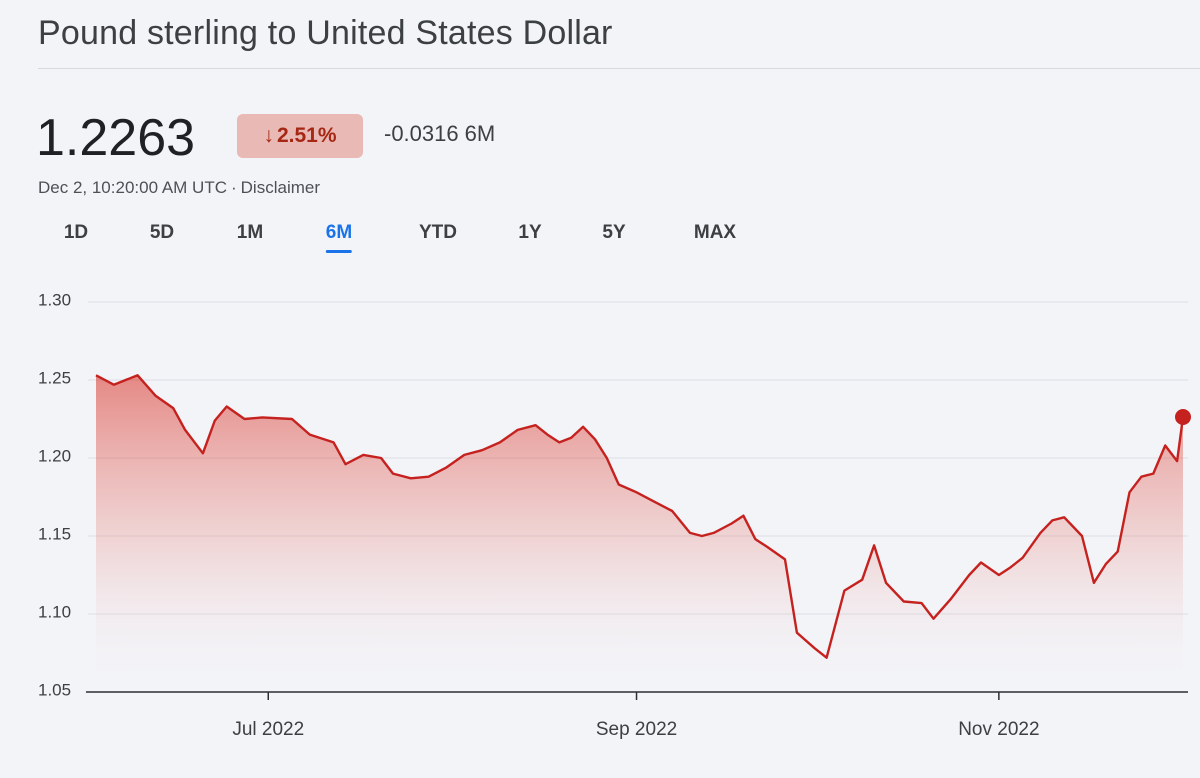 This screenshot has width=1200, height=778. I want to click on current-price: 1.2263, so click(116, 138).